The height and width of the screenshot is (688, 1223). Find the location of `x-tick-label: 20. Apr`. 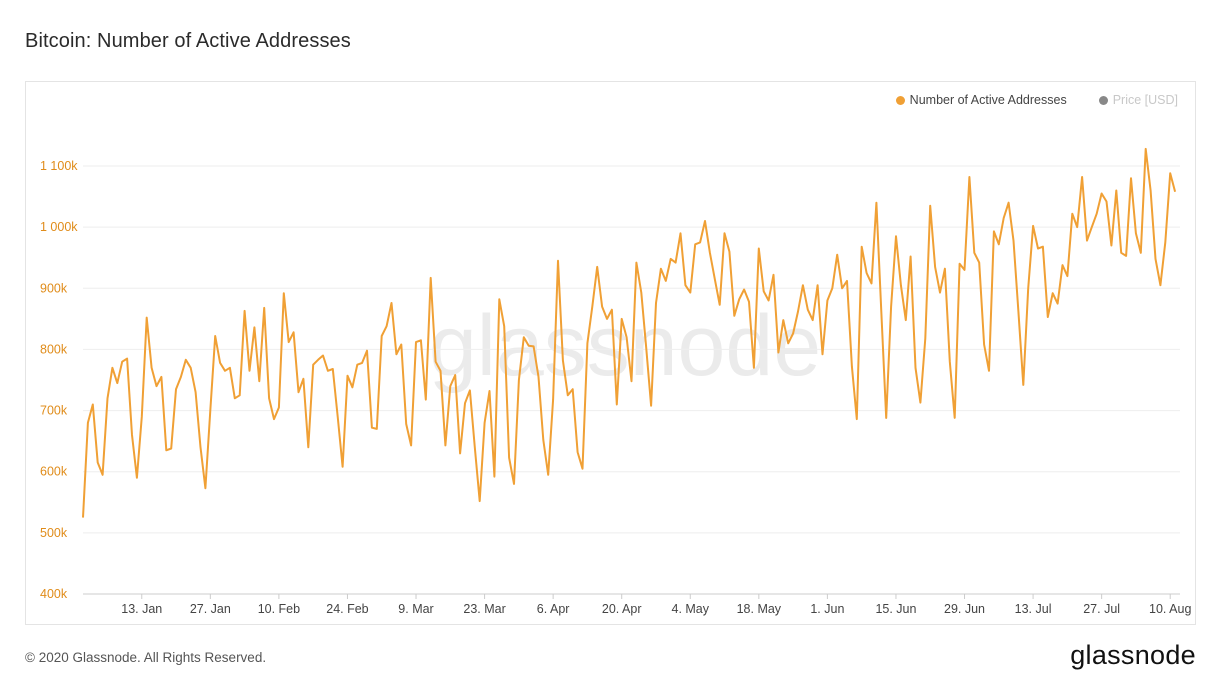

x-tick-label: 20. Apr is located at coordinates (622, 609).